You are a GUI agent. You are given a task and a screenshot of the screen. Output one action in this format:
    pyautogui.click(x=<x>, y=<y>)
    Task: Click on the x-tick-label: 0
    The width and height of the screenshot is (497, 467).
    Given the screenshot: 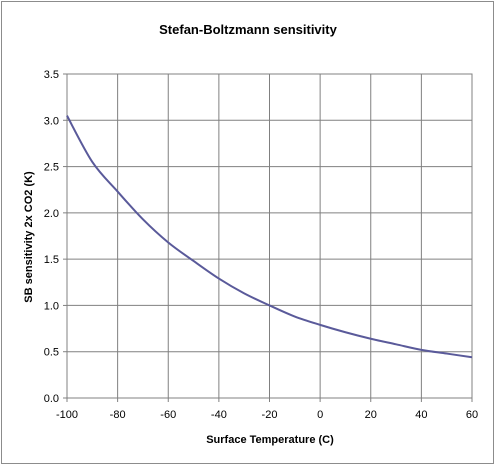 What is the action you would take?
    pyautogui.click(x=320, y=415)
    